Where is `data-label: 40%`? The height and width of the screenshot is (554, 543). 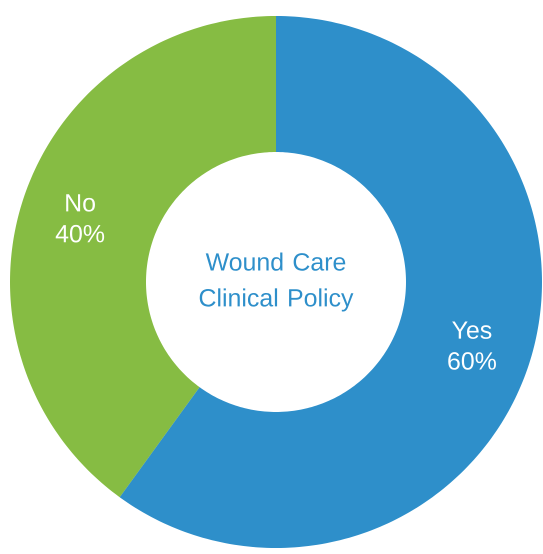 data-label: 40% is located at coordinates (80, 233).